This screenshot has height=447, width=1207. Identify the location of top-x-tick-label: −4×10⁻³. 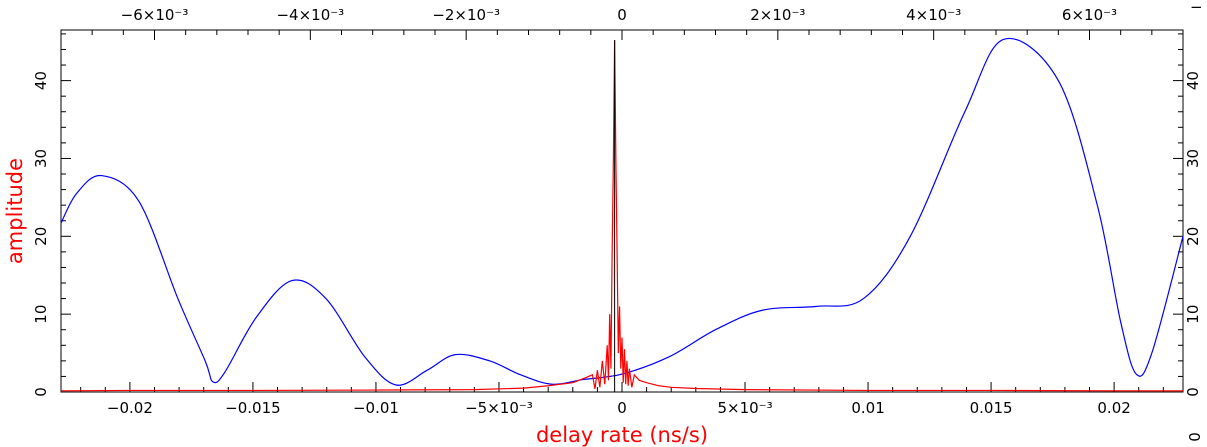
(310, 15).